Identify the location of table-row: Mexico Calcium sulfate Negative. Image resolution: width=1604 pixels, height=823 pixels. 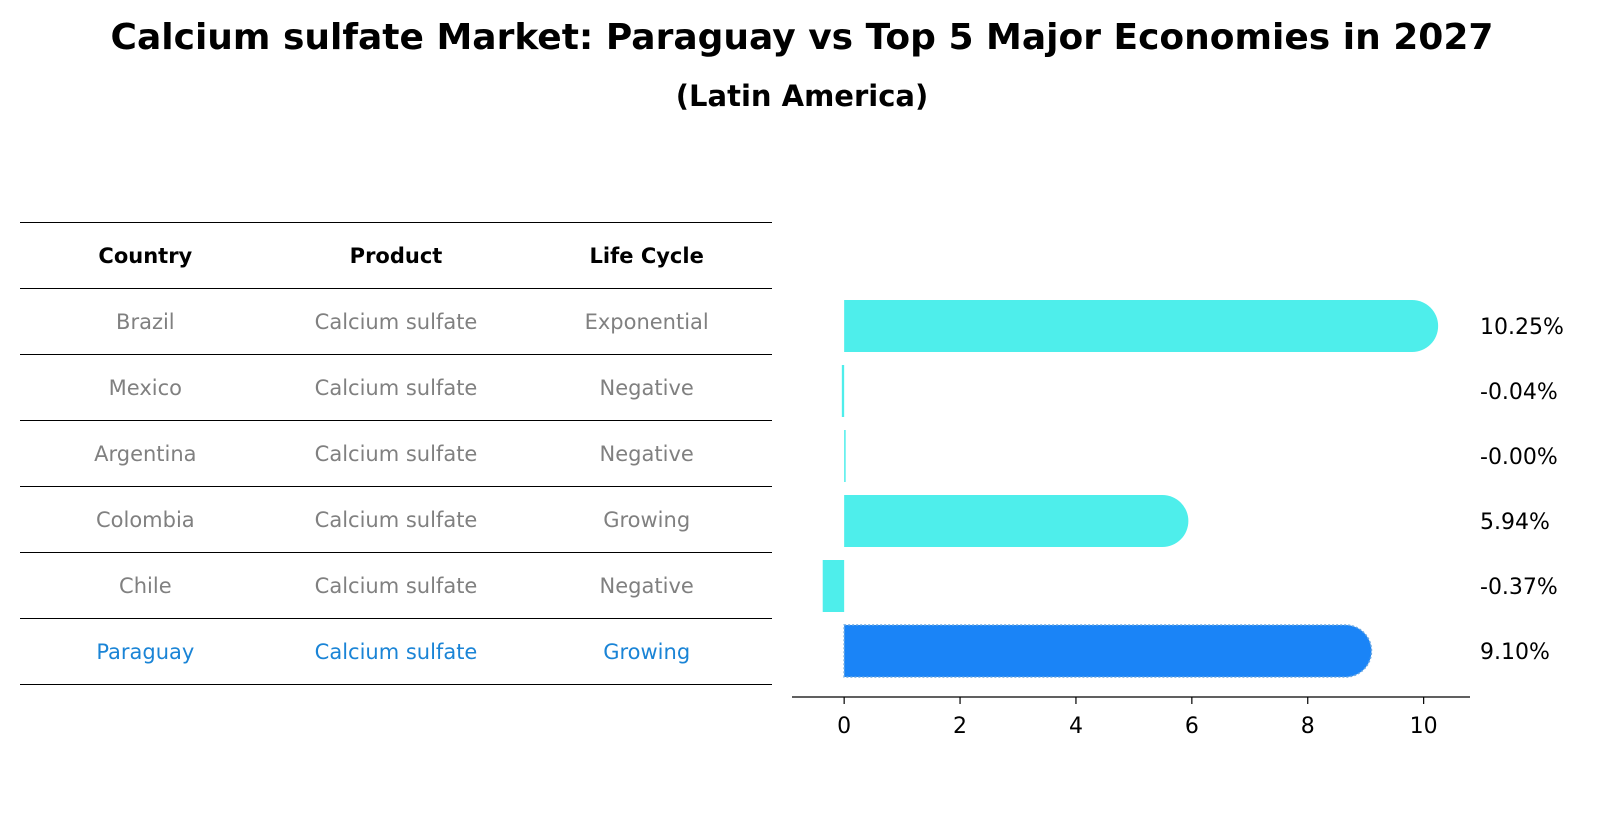
(396, 388).